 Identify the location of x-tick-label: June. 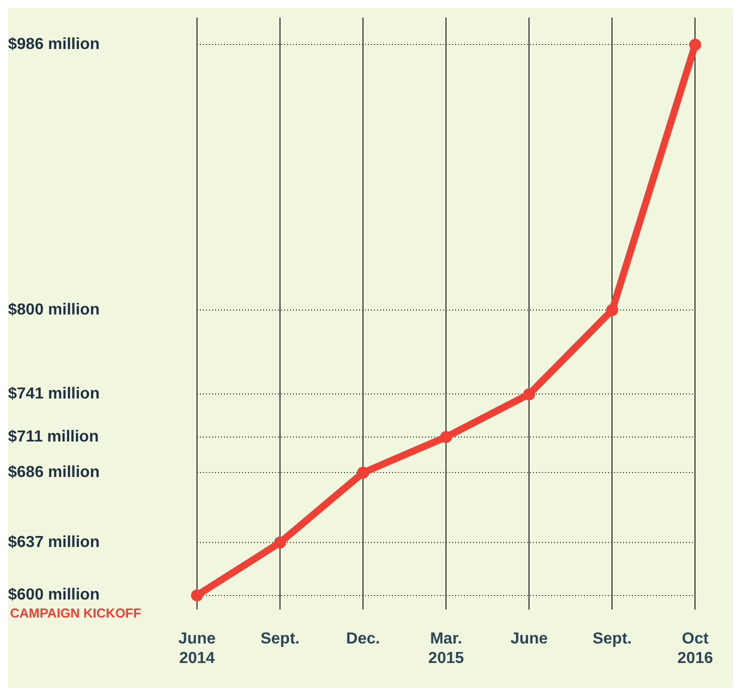
(529, 639).